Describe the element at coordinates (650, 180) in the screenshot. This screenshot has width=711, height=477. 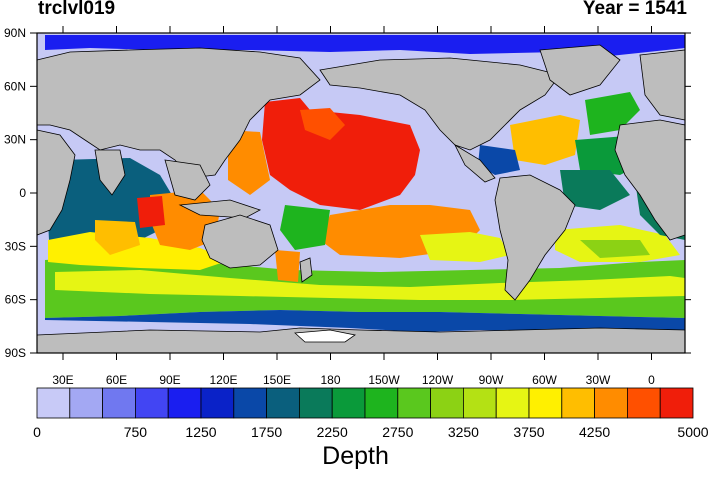
I see `africa-west-land` at that location.